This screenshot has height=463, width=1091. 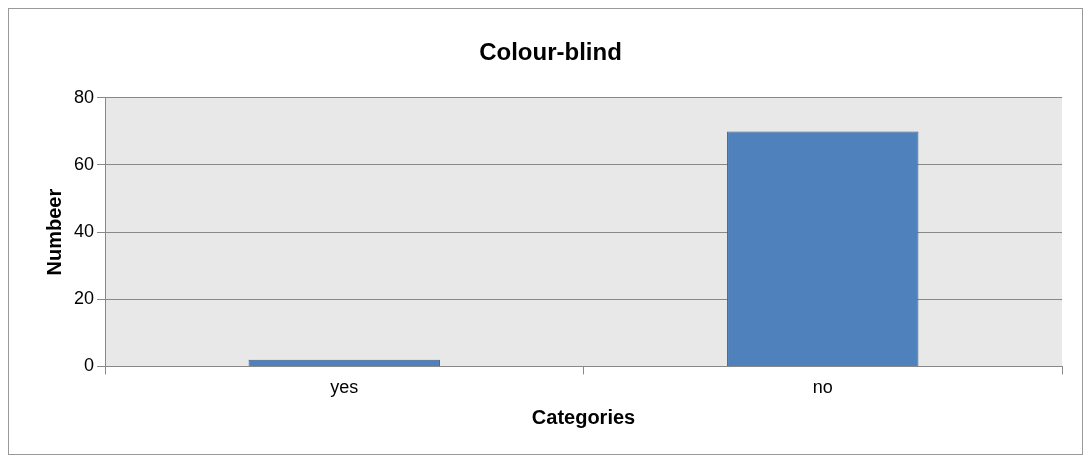 What do you see at coordinates (84, 231) in the screenshot?
I see `y-tick-label: 40` at bounding box center [84, 231].